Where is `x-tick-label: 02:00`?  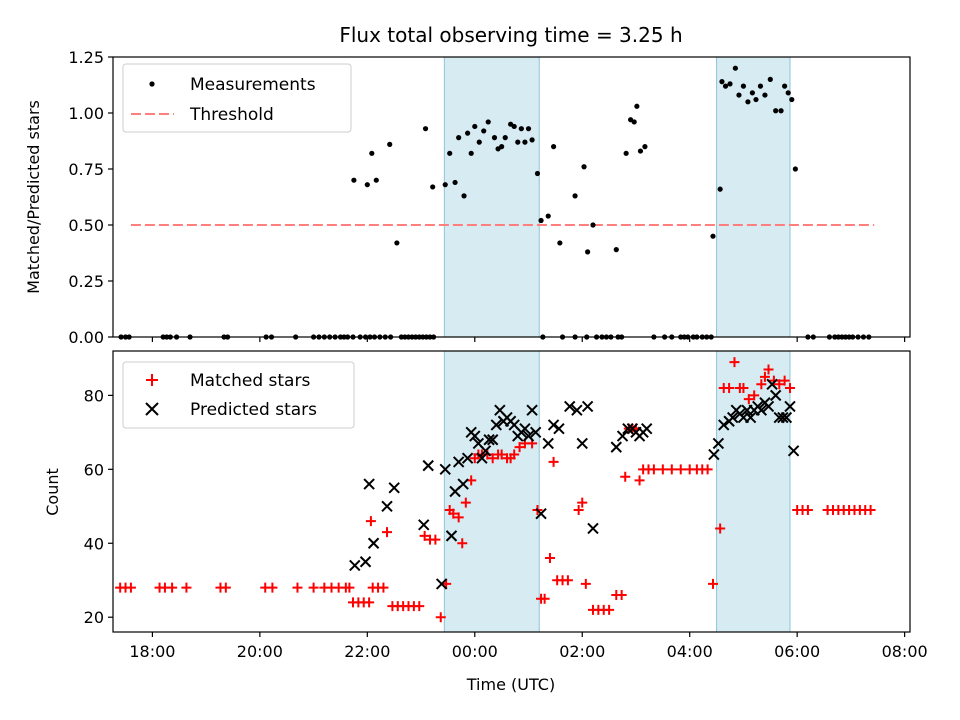
x-tick-label: 02:00 is located at coordinates (582, 651).